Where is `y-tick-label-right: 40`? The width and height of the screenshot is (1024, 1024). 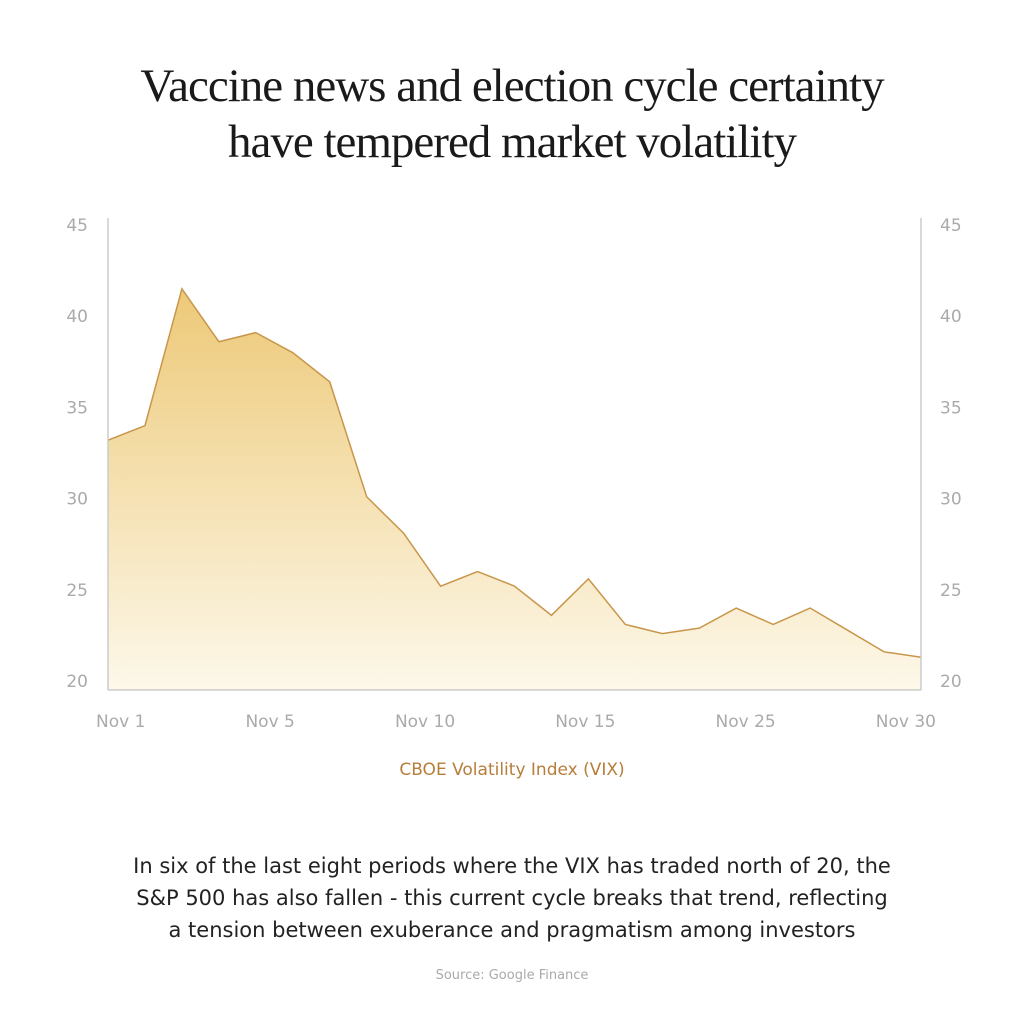 y-tick-label-right: 40 is located at coordinates (951, 317).